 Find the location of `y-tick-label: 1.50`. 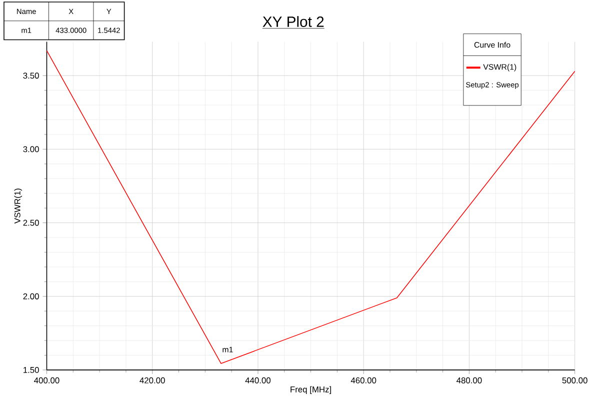

y-tick-label: 1.50 is located at coordinates (31, 370).